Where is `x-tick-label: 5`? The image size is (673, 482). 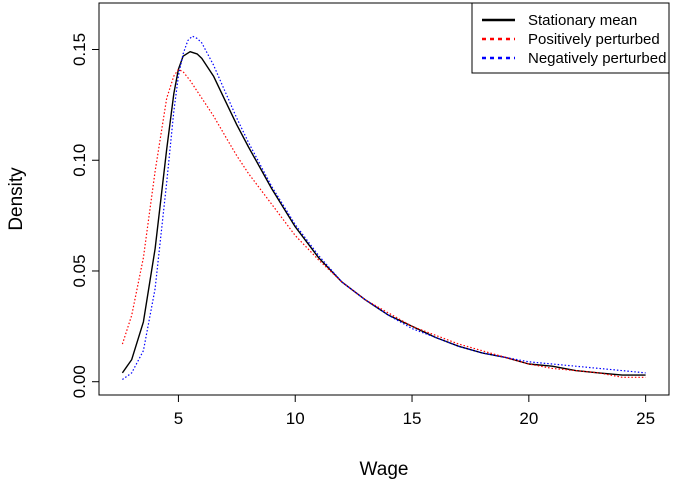 x-tick-label: 5 is located at coordinates (178, 418).